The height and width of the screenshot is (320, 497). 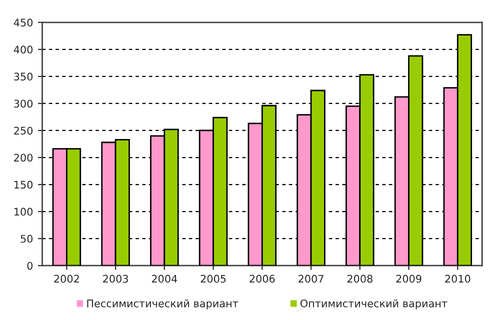 What do you see at coordinates (213, 278) in the screenshot?
I see `x-tick-label: 2005` at bounding box center [213, 278].